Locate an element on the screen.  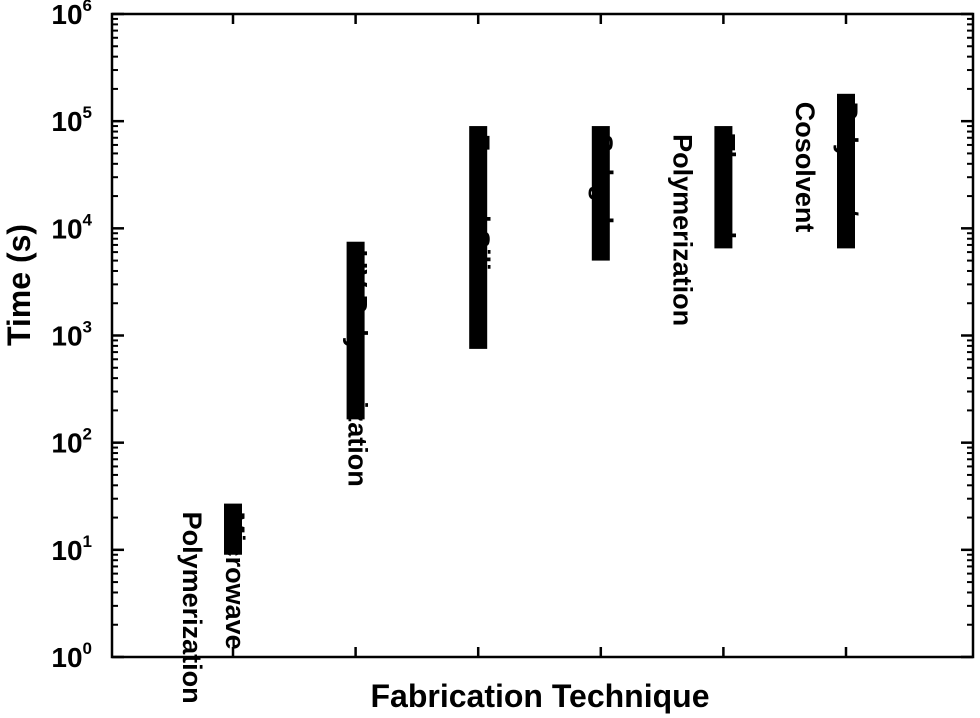
y-tick-label: 10² is located at coordinates (71, 442).